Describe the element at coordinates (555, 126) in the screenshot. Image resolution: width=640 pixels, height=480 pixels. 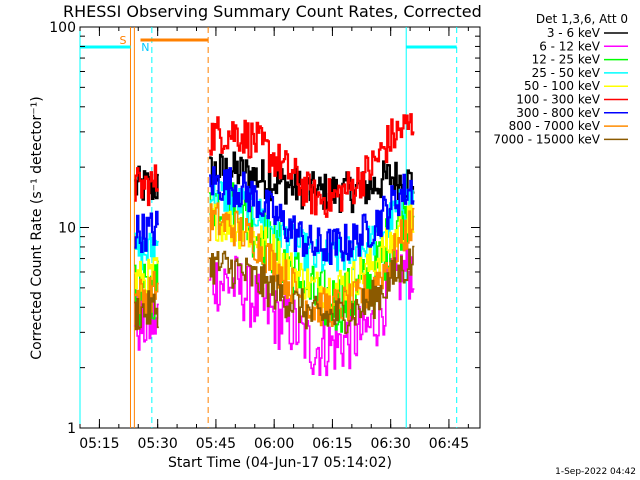
I see `legend-entry-label: 800 - 7000 keV` at that location.